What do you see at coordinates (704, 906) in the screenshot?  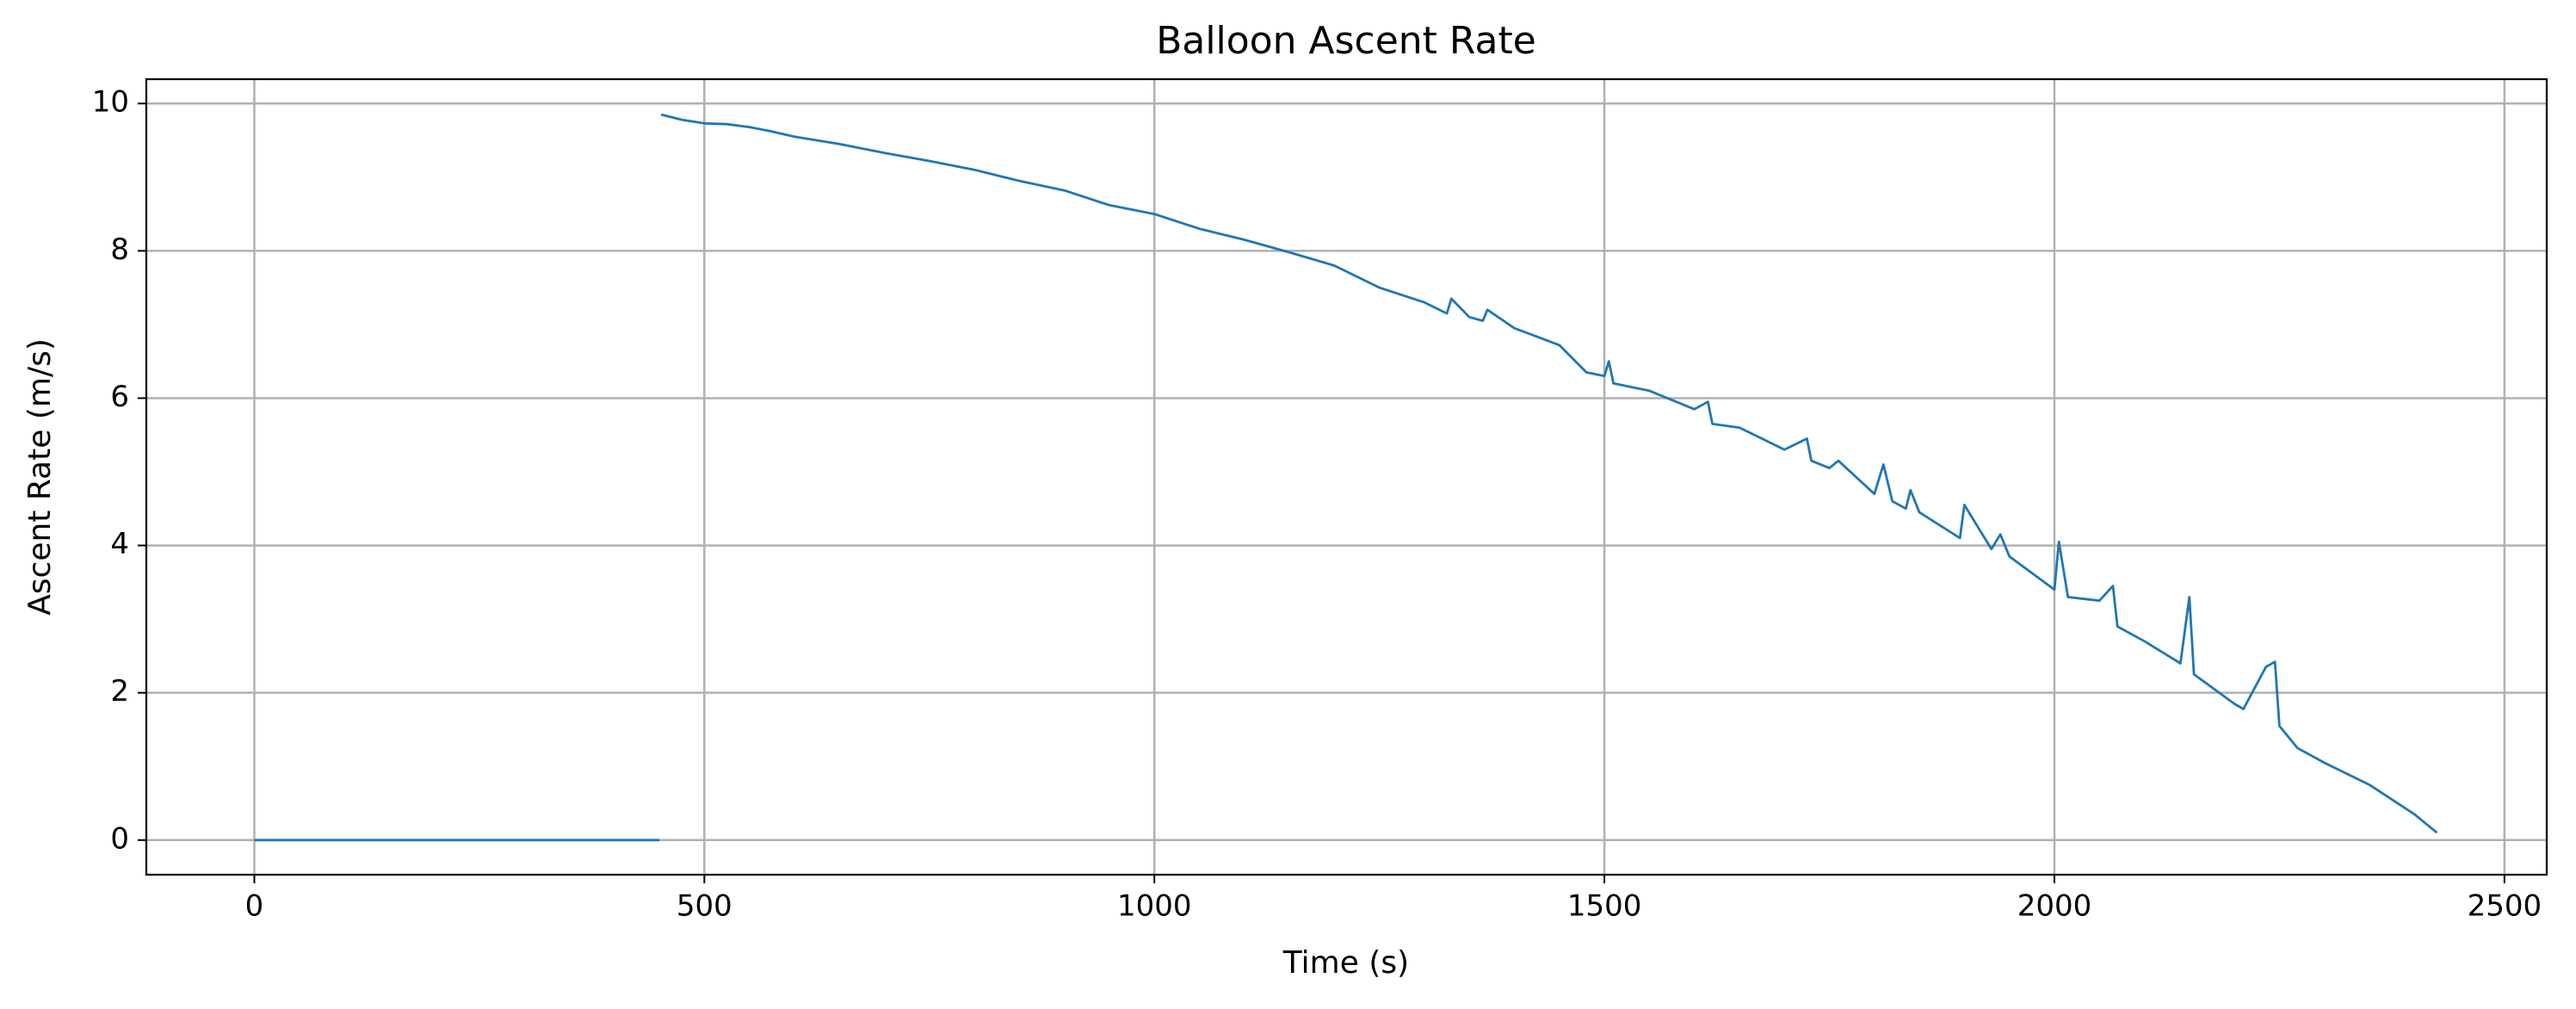 I see `x-tick-label: 500` at bounding box center [704, 906].